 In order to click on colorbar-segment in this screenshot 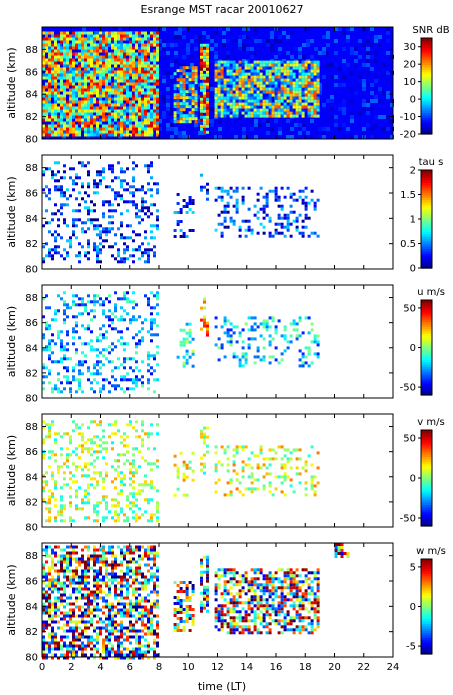, I will do `click(426, 174)`.